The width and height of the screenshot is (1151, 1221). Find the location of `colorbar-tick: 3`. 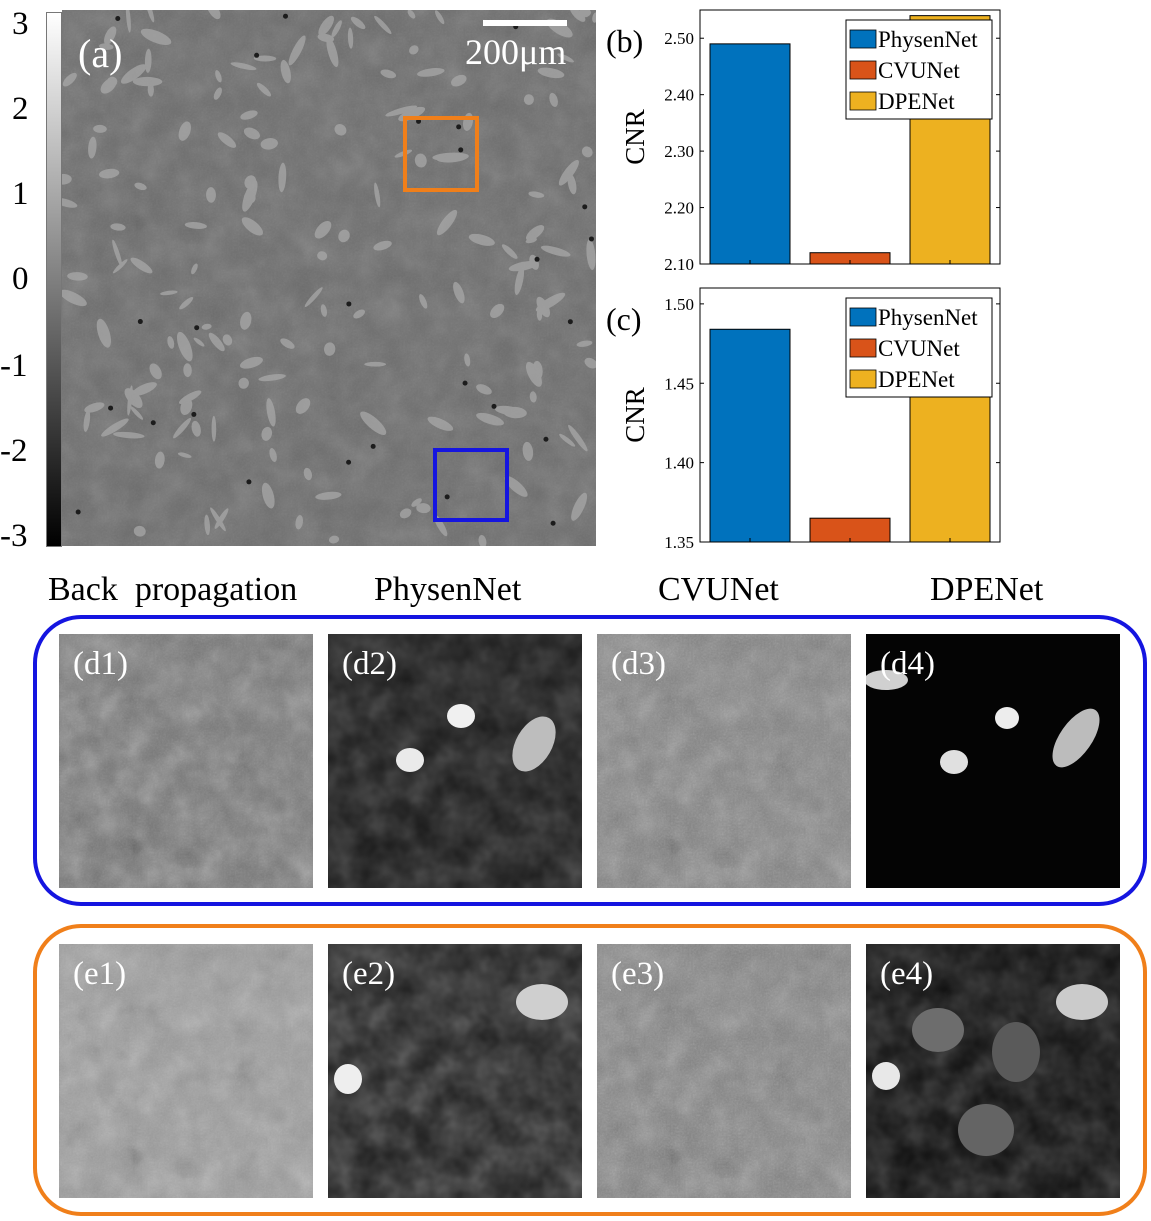

colorbar-tick: 3 is located at coordinates (20, 24).